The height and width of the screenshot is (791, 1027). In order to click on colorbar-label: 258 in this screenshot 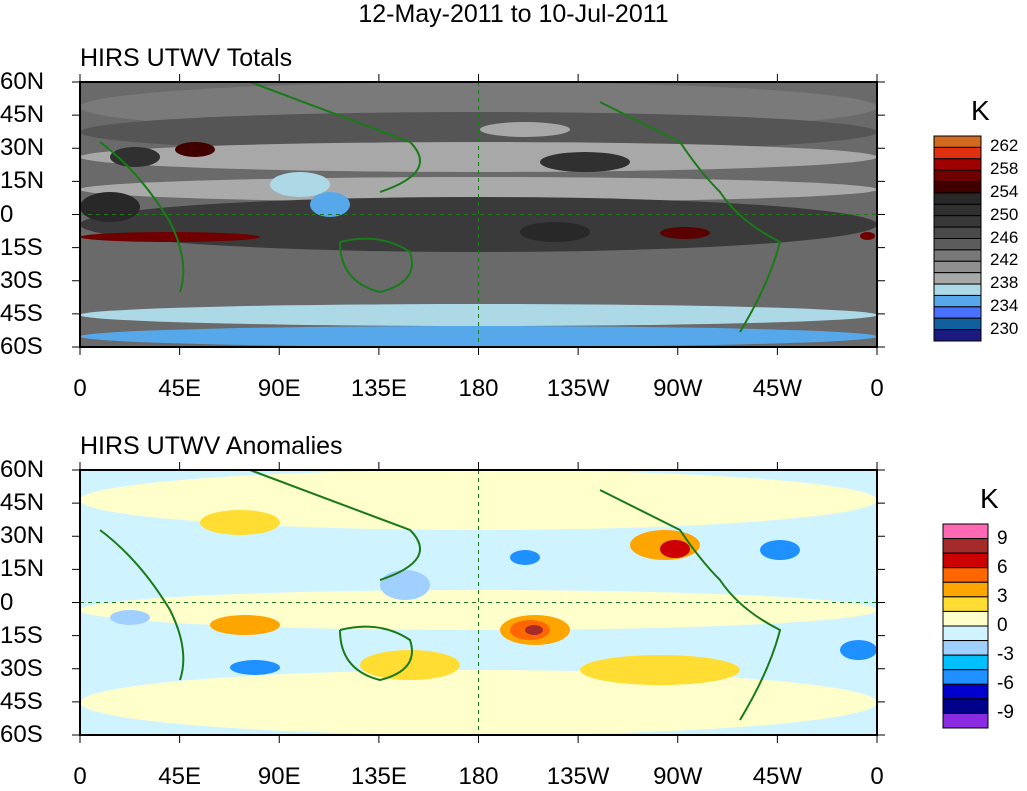, I will do `click(1004, 169)`.